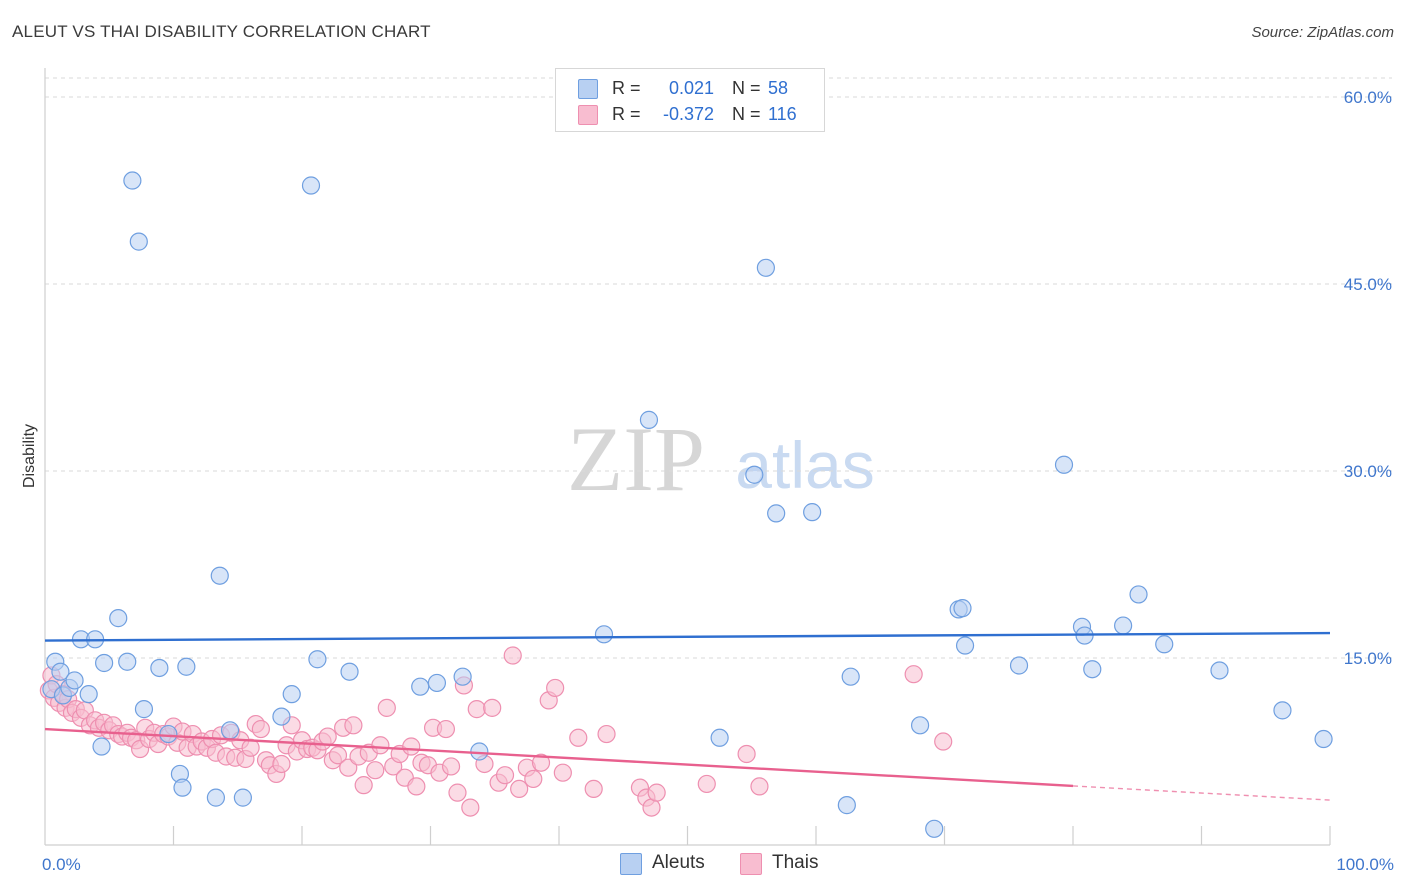 The image size is (1406, 892). I want to click on y-tick-label: 60.0%, so click(1368, 97).